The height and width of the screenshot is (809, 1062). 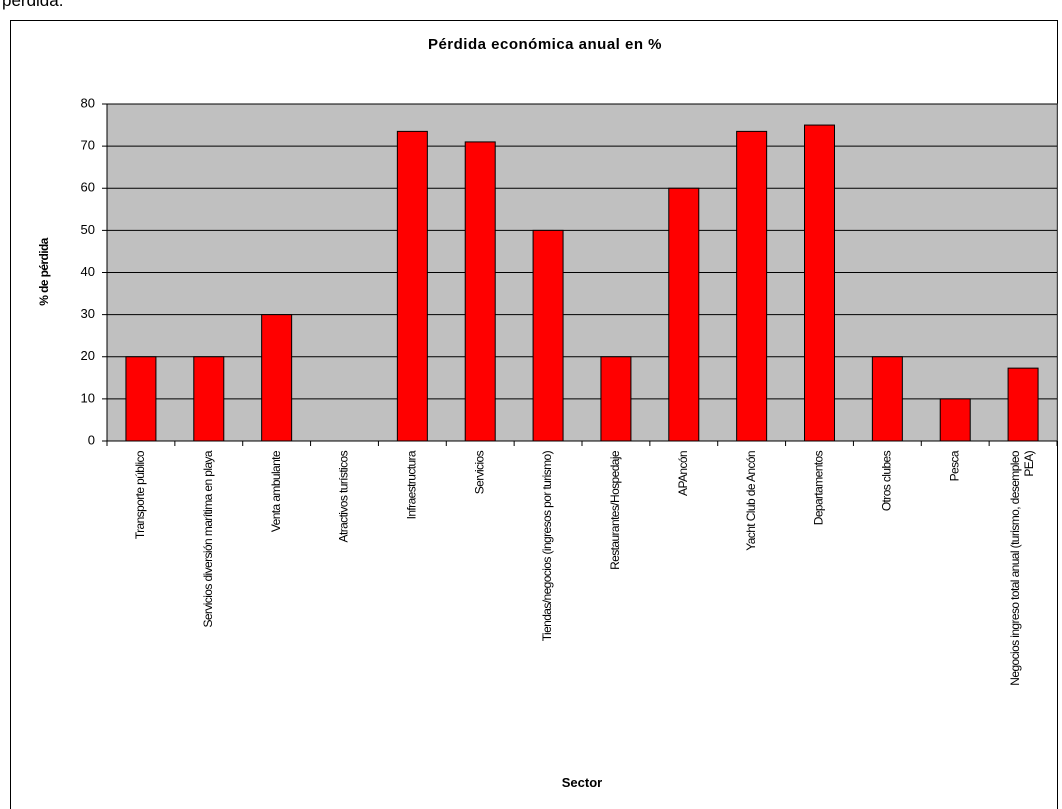 I want to click on page-header: pérdida., so click(x=32, y=5).